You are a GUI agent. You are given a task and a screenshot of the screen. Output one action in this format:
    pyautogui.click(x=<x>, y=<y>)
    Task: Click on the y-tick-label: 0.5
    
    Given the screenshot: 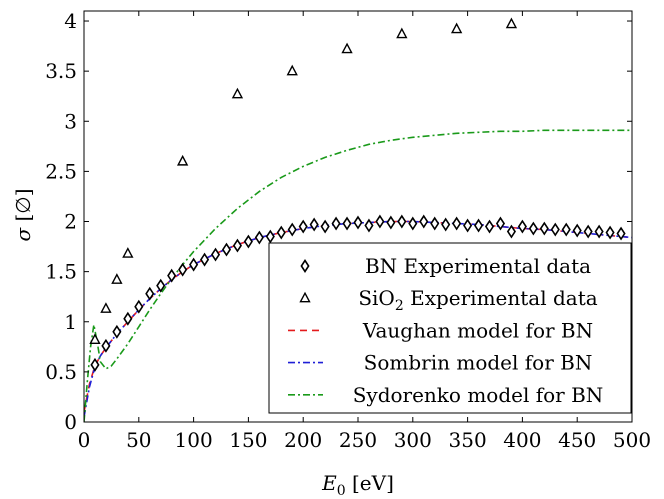 What is the action you would take?
    pyautogui.click(x=61, y=372)
    